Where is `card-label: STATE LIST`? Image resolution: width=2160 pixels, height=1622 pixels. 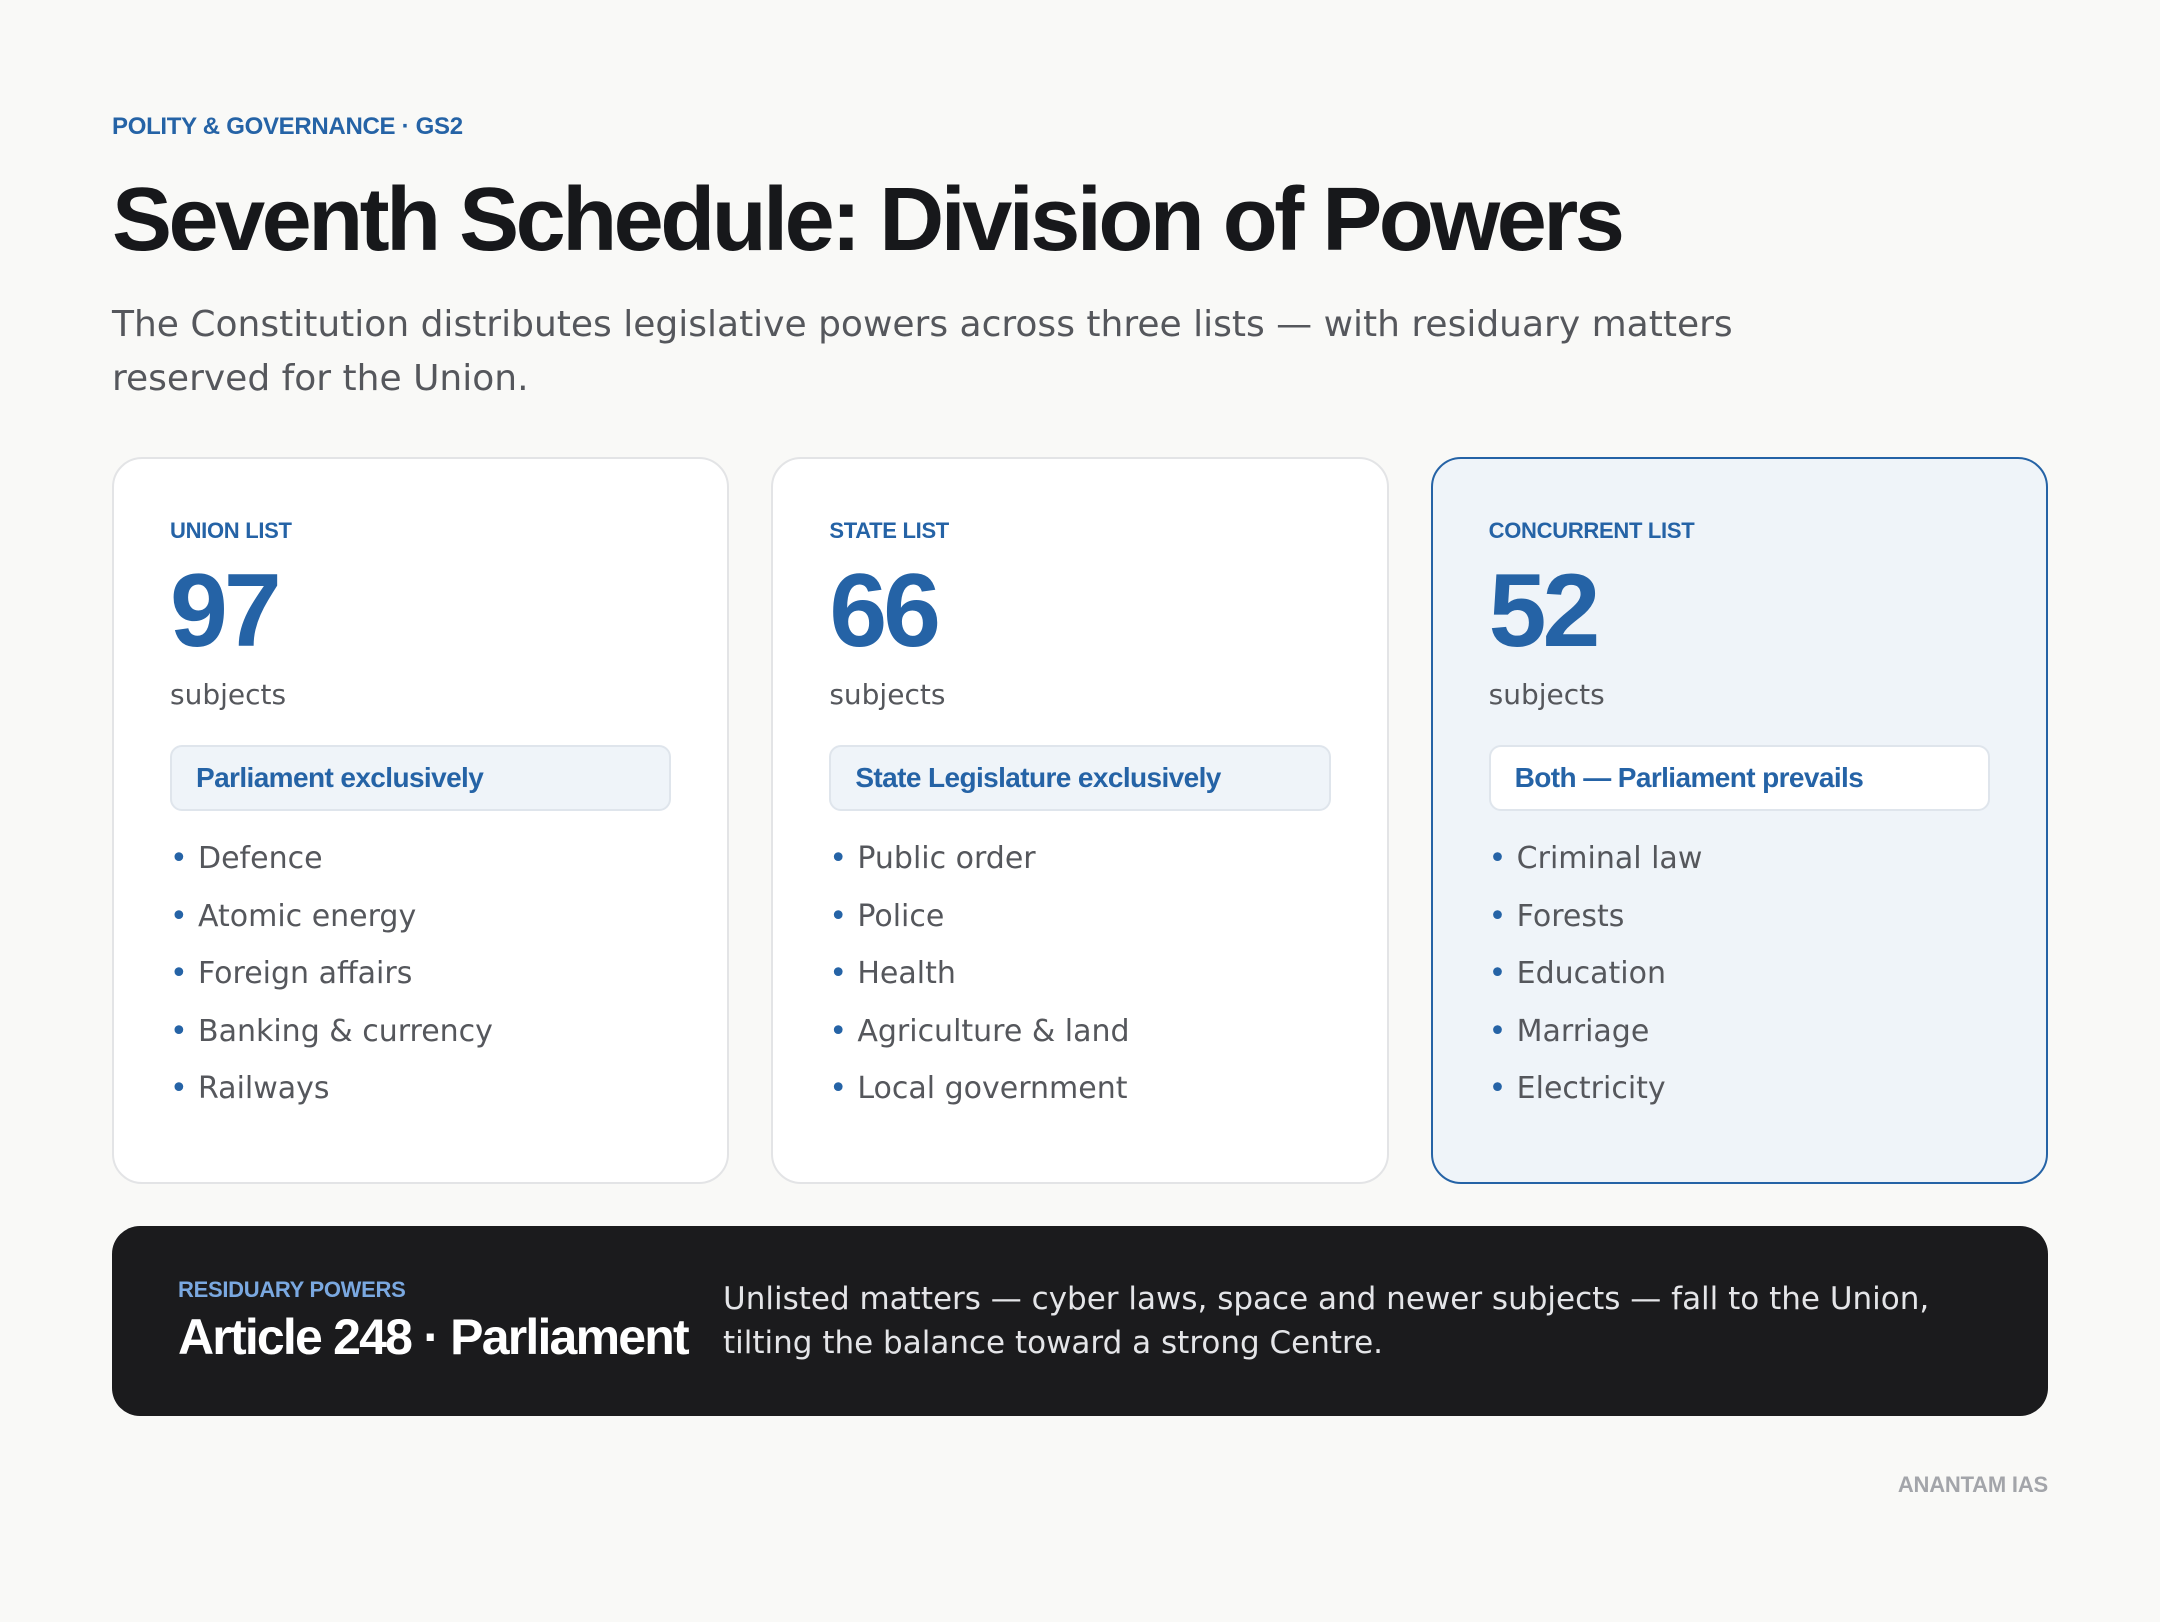
card-label: STATE LIST is located at coordinates (889, 530).